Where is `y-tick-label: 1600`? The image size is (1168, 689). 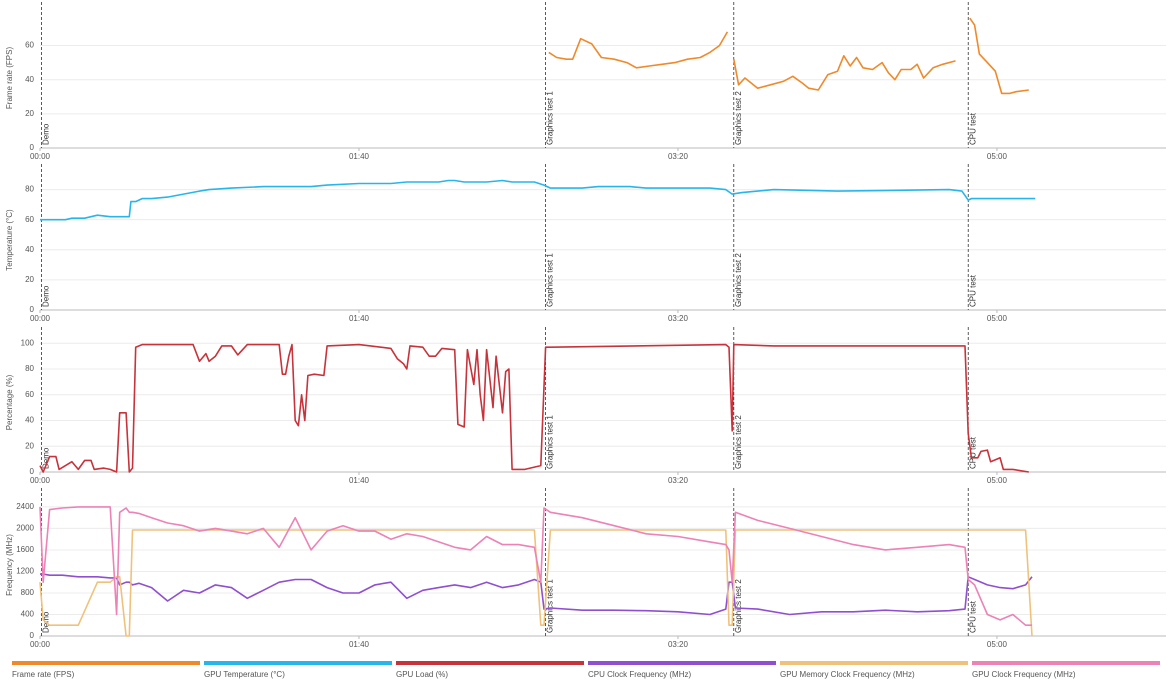 y-tick-label: 1600 is located at coordinates (25, 549).